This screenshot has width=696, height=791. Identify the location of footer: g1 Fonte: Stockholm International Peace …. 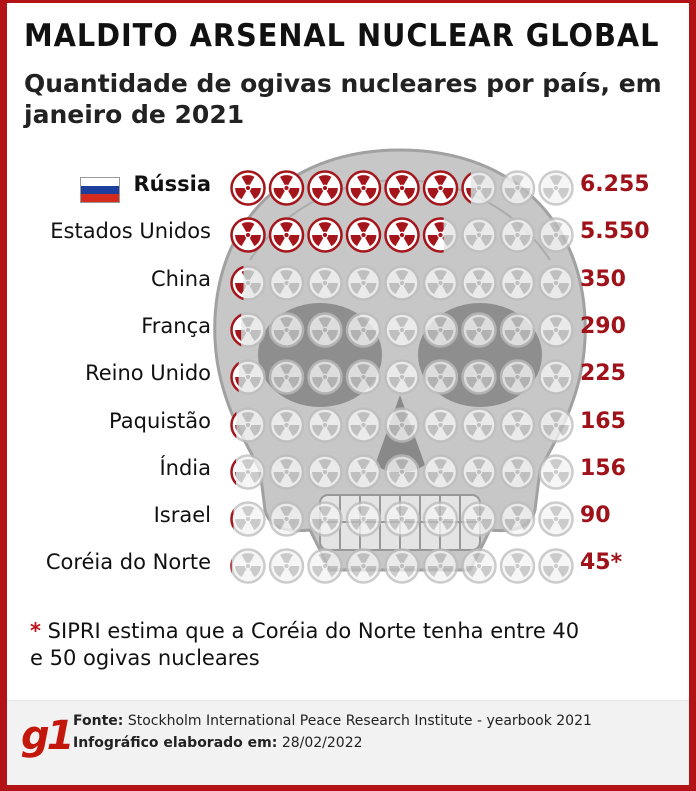
(348, 742).